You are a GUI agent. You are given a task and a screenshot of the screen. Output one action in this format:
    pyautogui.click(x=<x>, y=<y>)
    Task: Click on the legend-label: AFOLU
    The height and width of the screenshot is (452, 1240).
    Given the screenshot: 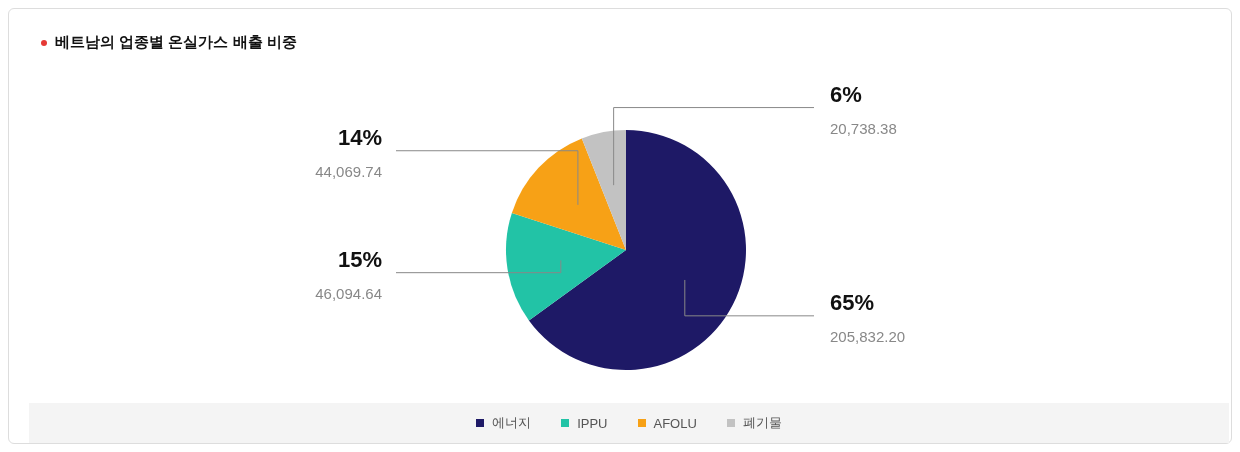 What is the action you would take?
    pyautogui.click(x=675, y=423)
    